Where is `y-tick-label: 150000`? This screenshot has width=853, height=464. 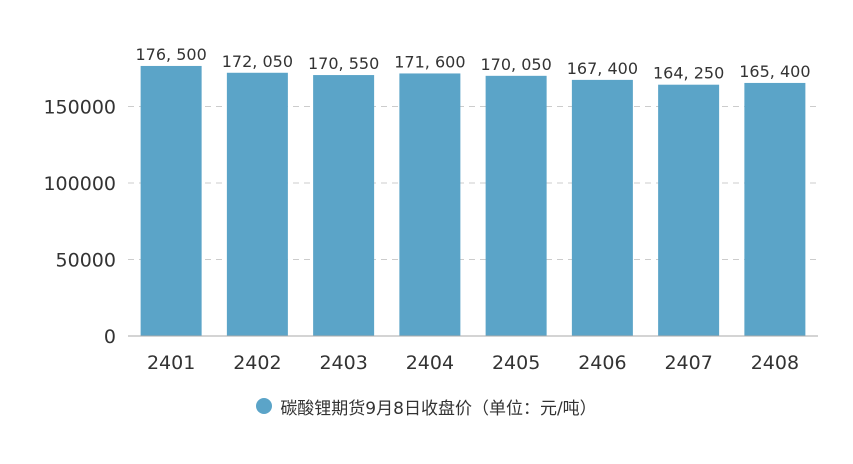 y-tick-label: 150000 is located at coordinates (79, 108).